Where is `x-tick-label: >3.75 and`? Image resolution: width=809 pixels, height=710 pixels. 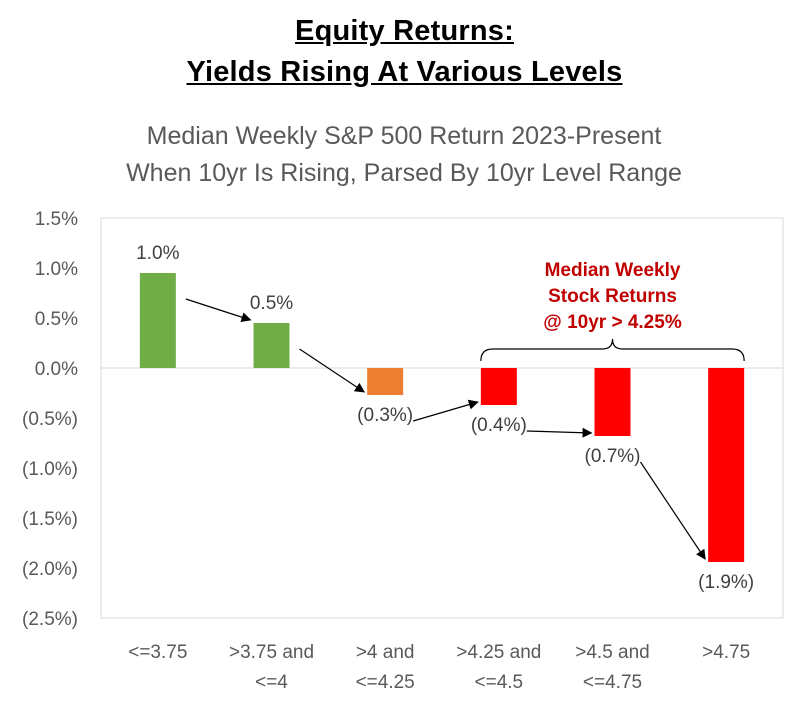
x-tick-label: >3.75 and is located at coordinates (271, 652).